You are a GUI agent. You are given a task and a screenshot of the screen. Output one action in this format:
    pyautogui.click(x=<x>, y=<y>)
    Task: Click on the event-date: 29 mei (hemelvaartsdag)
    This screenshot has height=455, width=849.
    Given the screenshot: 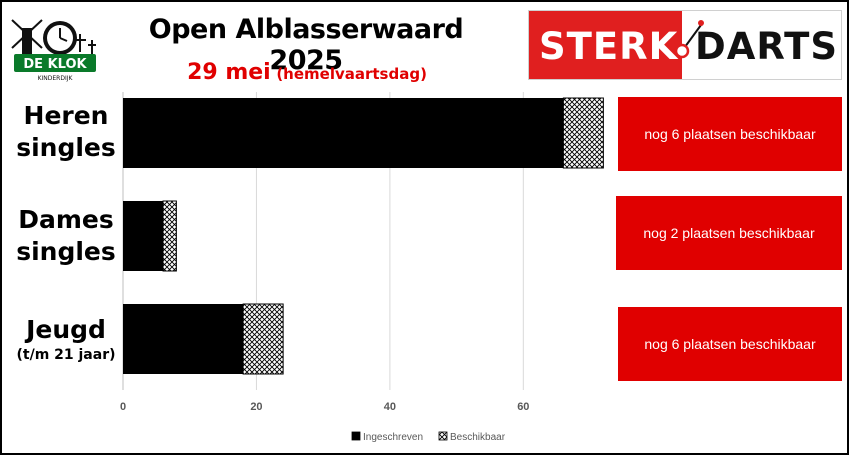 What is the action you would take?
    pyautogui.click(x=307, y=72)
    